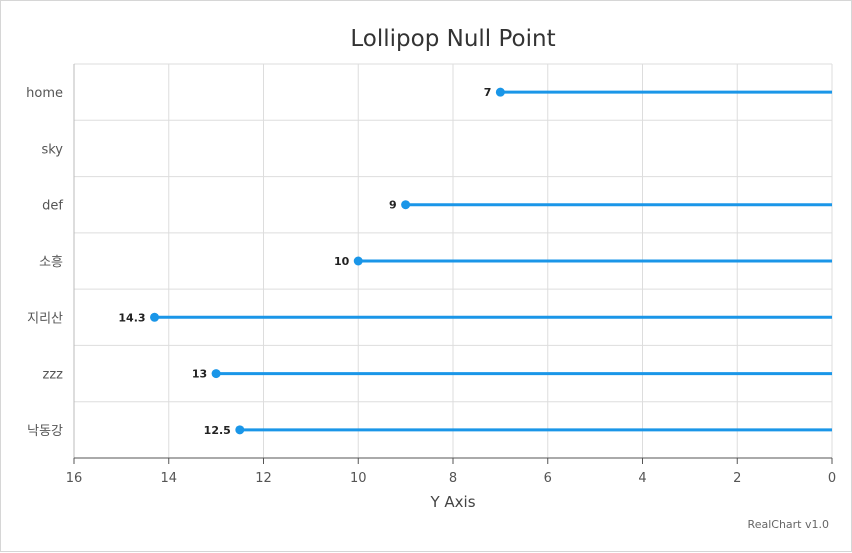  I want to click on category-label: zzz, so click(53, 375).